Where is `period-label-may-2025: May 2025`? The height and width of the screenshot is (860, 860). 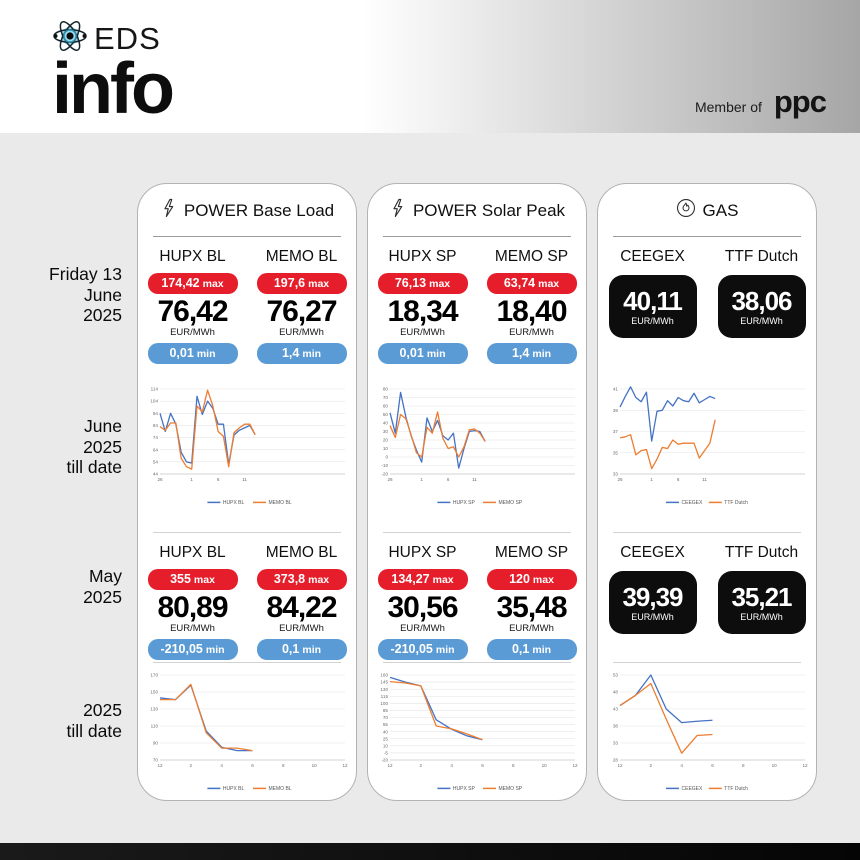
period-label-may-2025: May 2025 is located at coordinates (102, 586).